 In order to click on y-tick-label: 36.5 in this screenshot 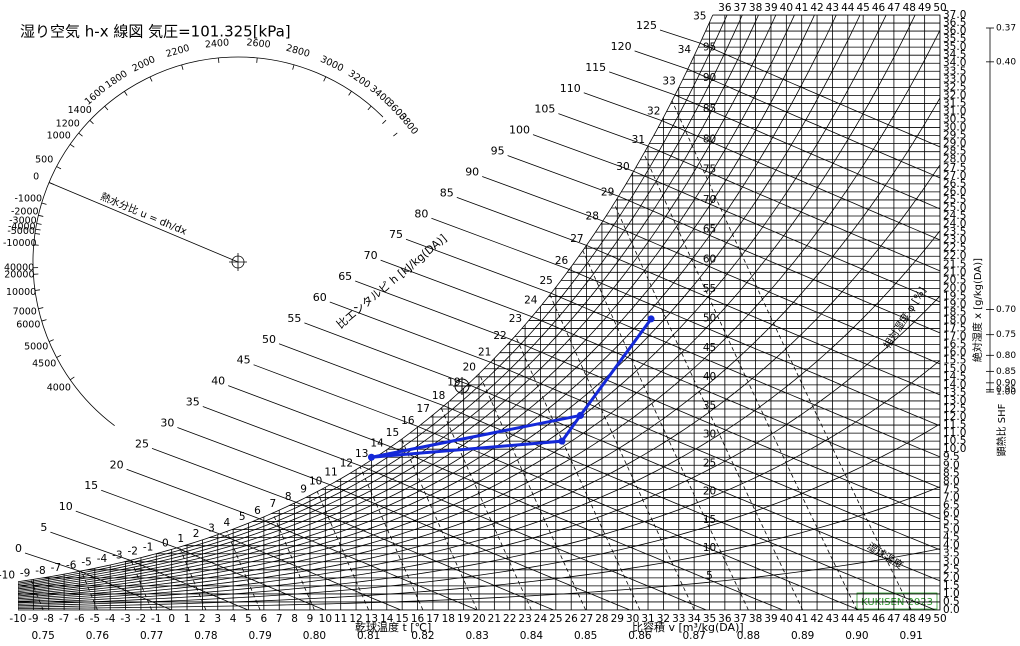, I will do `click(954, 23)`.